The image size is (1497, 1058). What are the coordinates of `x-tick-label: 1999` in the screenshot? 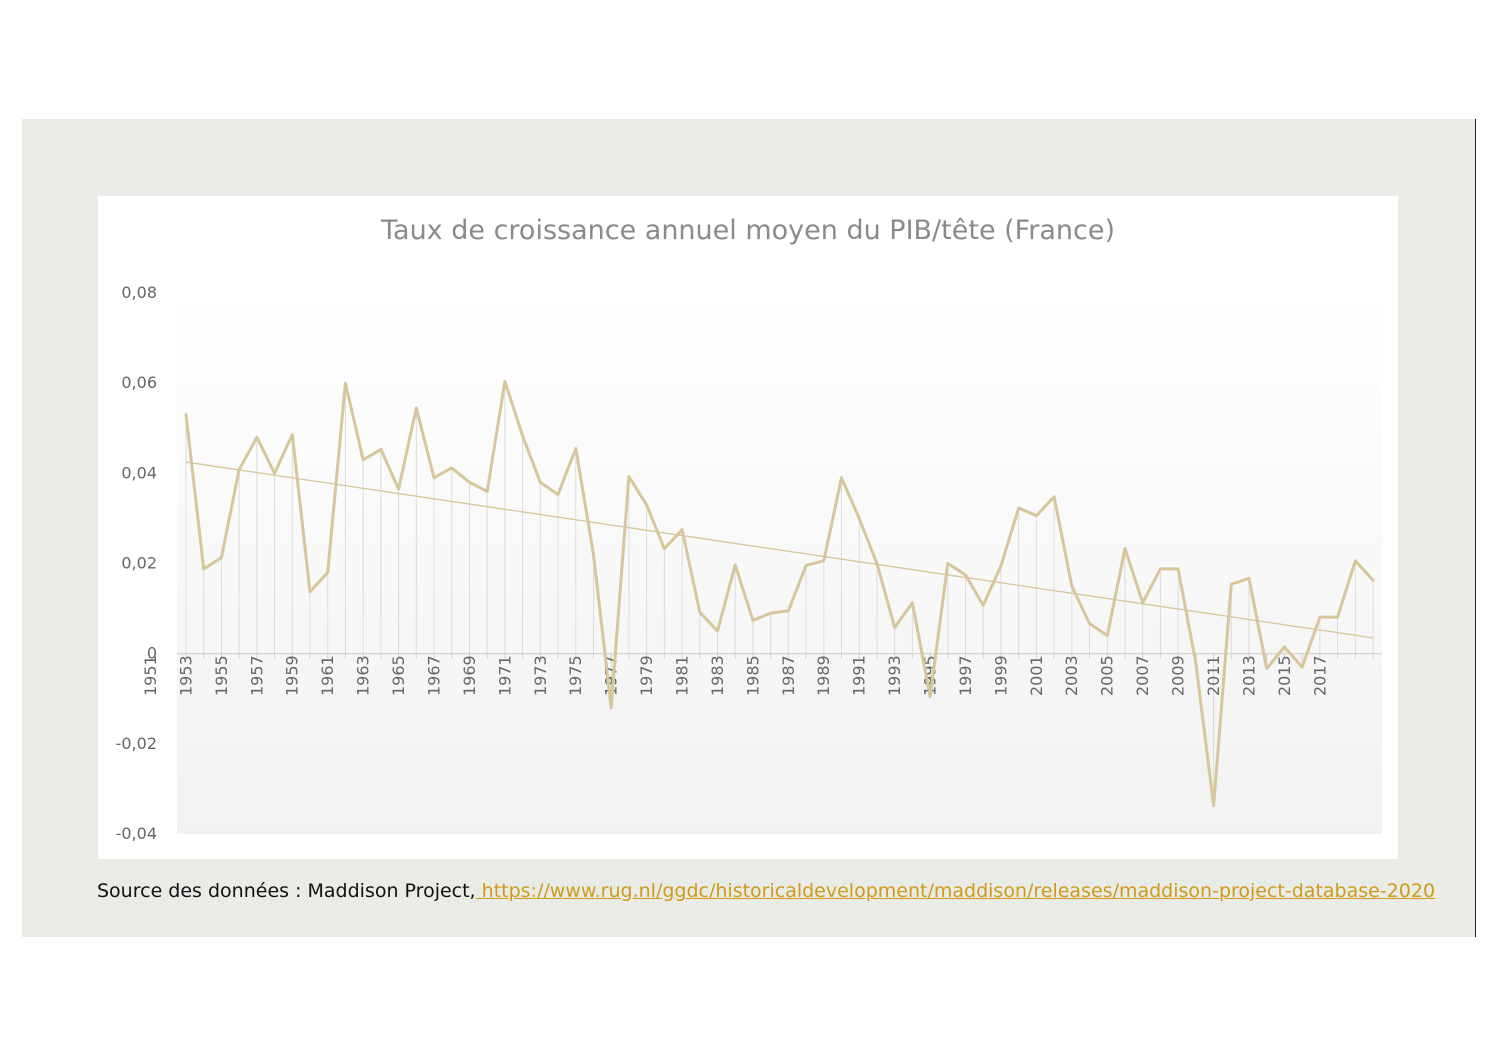 It's located at (1000, 675).